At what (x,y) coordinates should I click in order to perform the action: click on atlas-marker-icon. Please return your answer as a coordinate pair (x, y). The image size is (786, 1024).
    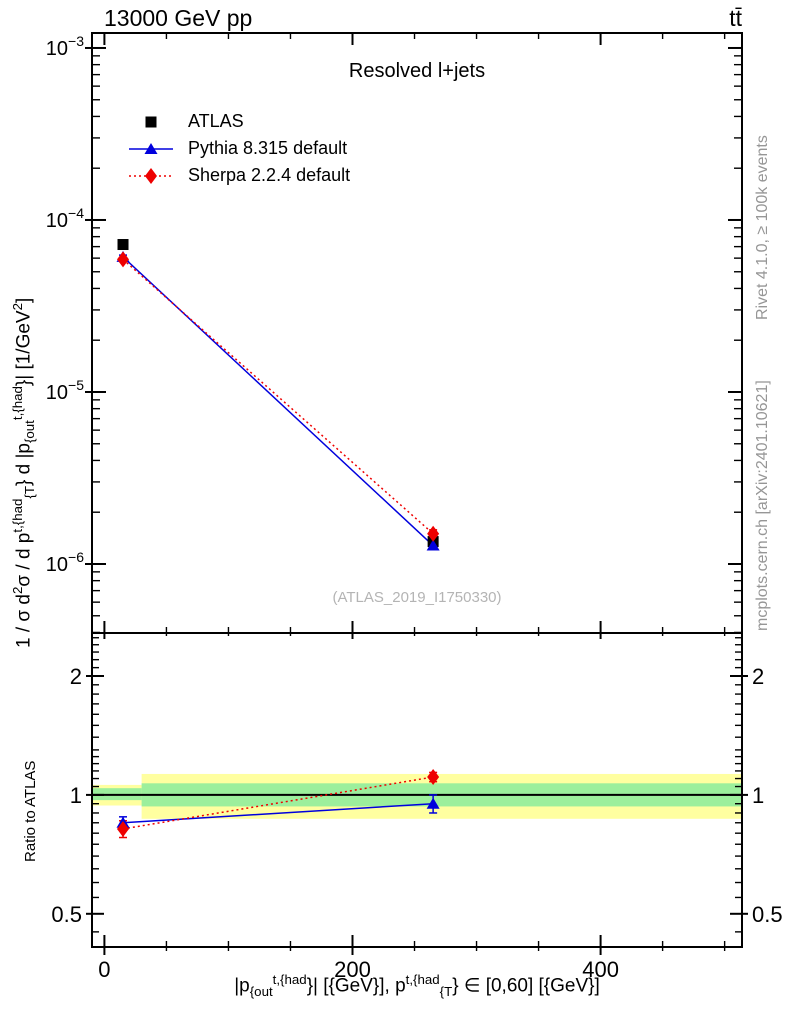
    Looking at the image, I should click on (151, 121).